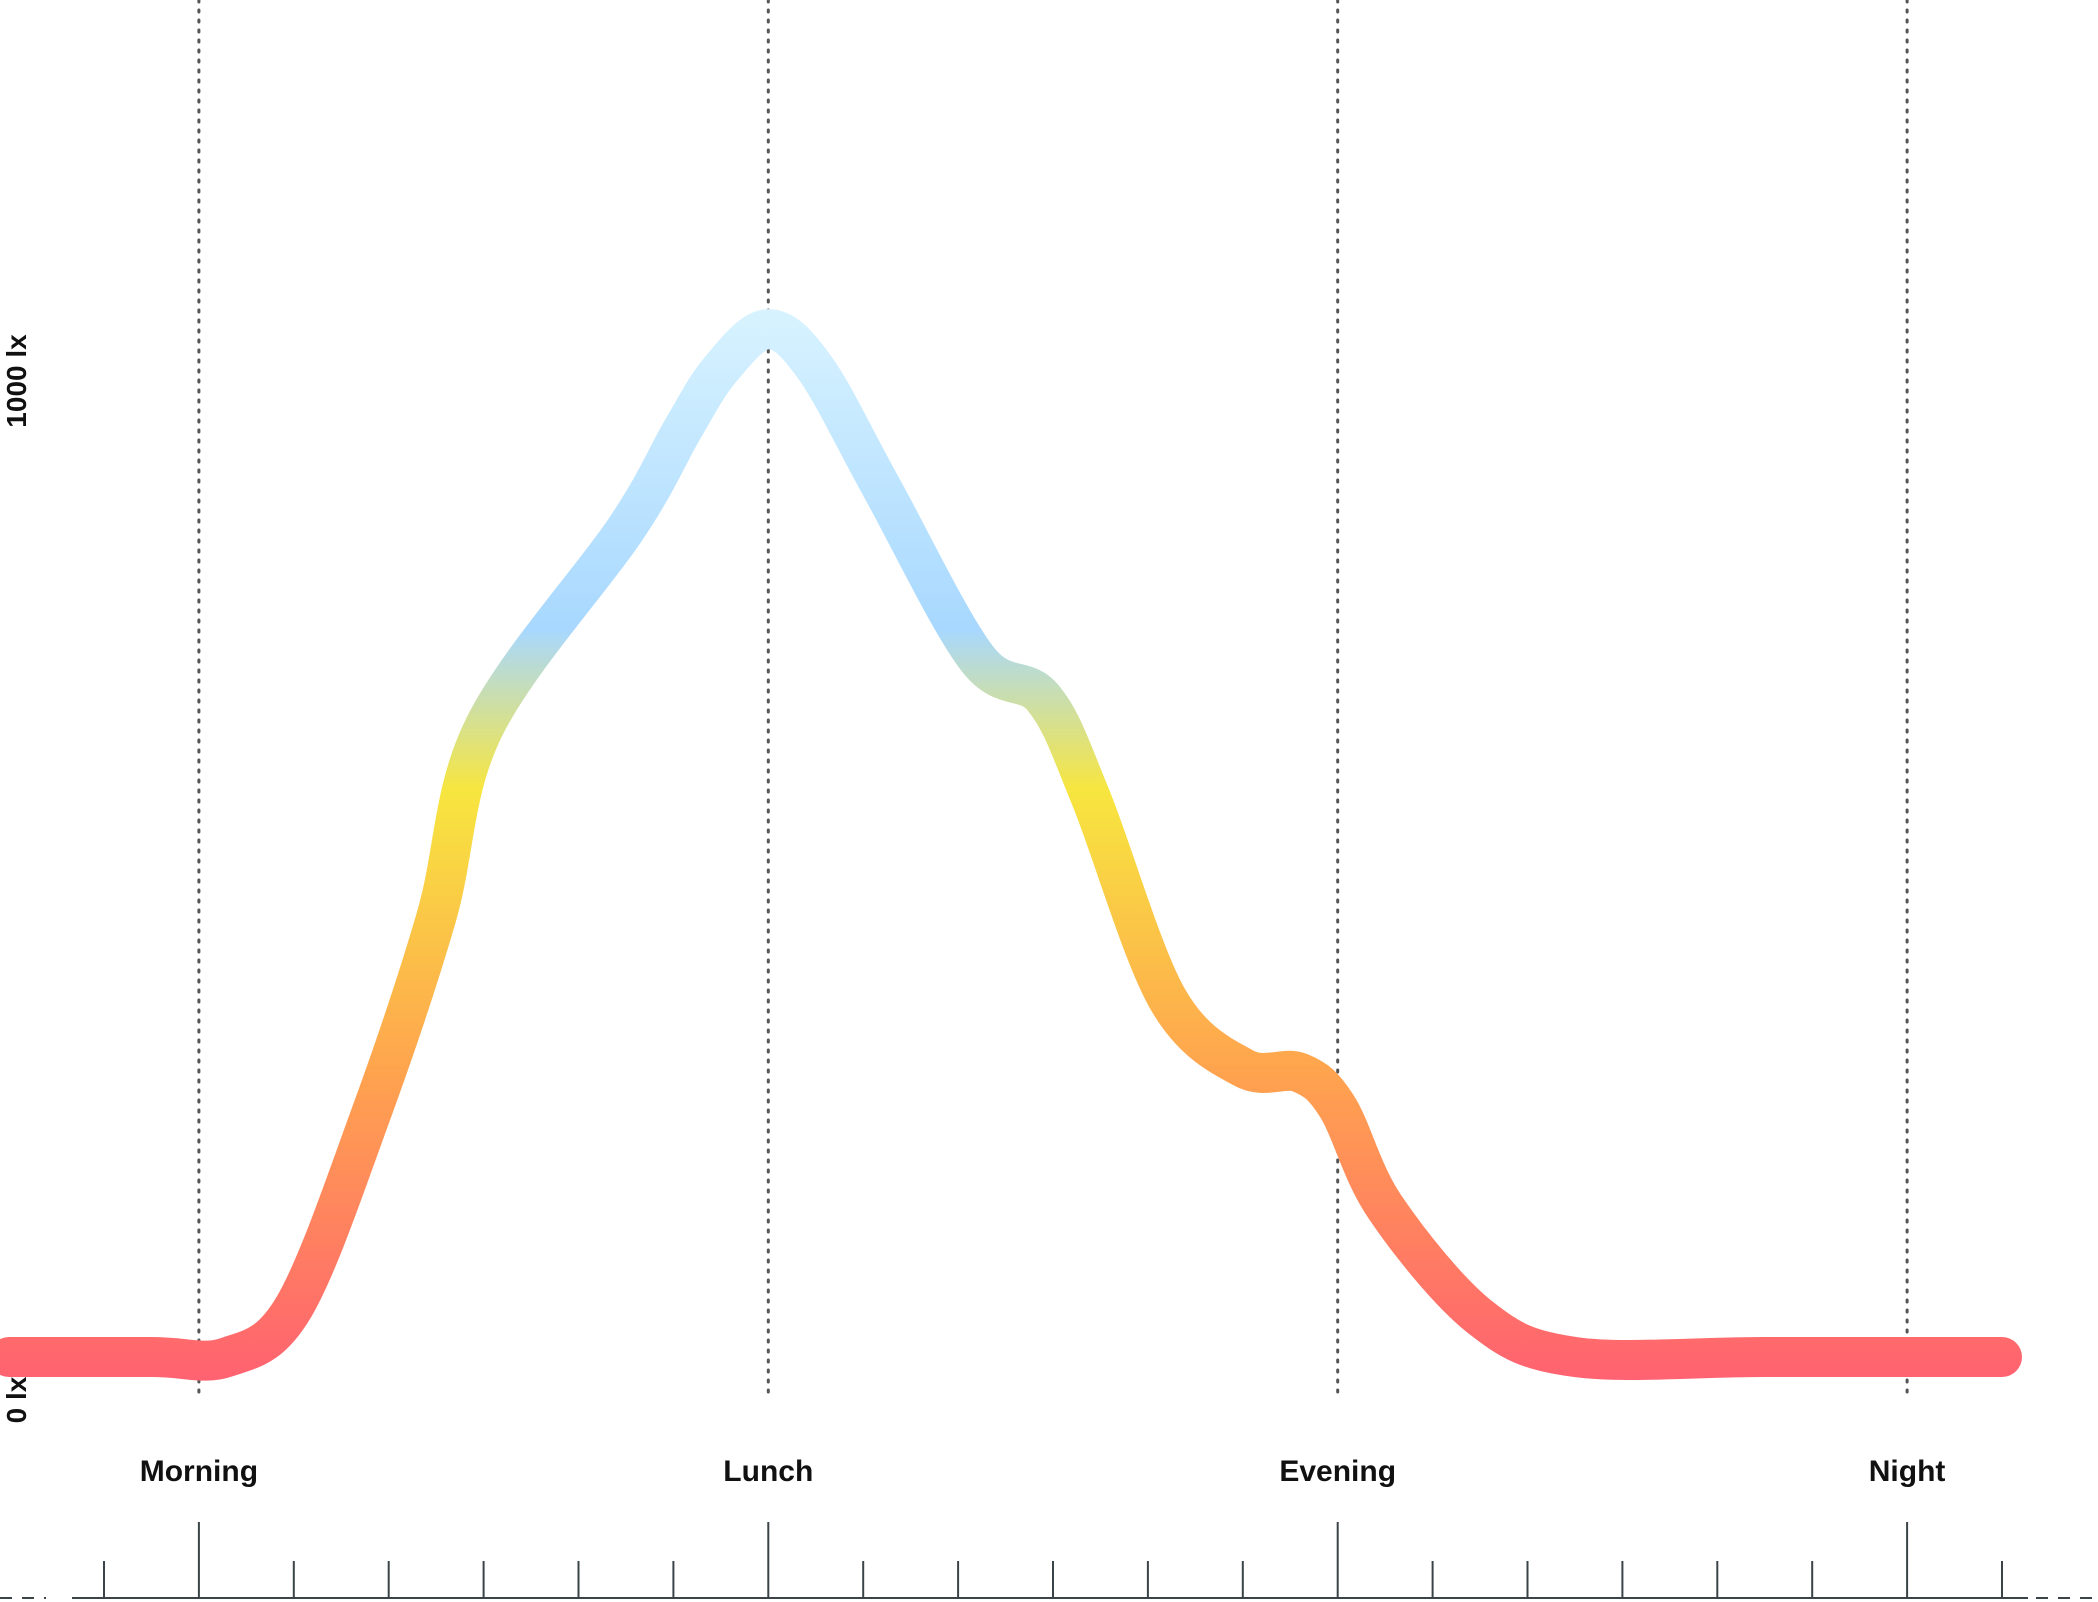 The height and width of the screenshot is (1602, 2098). Describe the element at coordinates (768, 1471) in the screenshot. I see `x-label-lunch: Lunch` at that location.